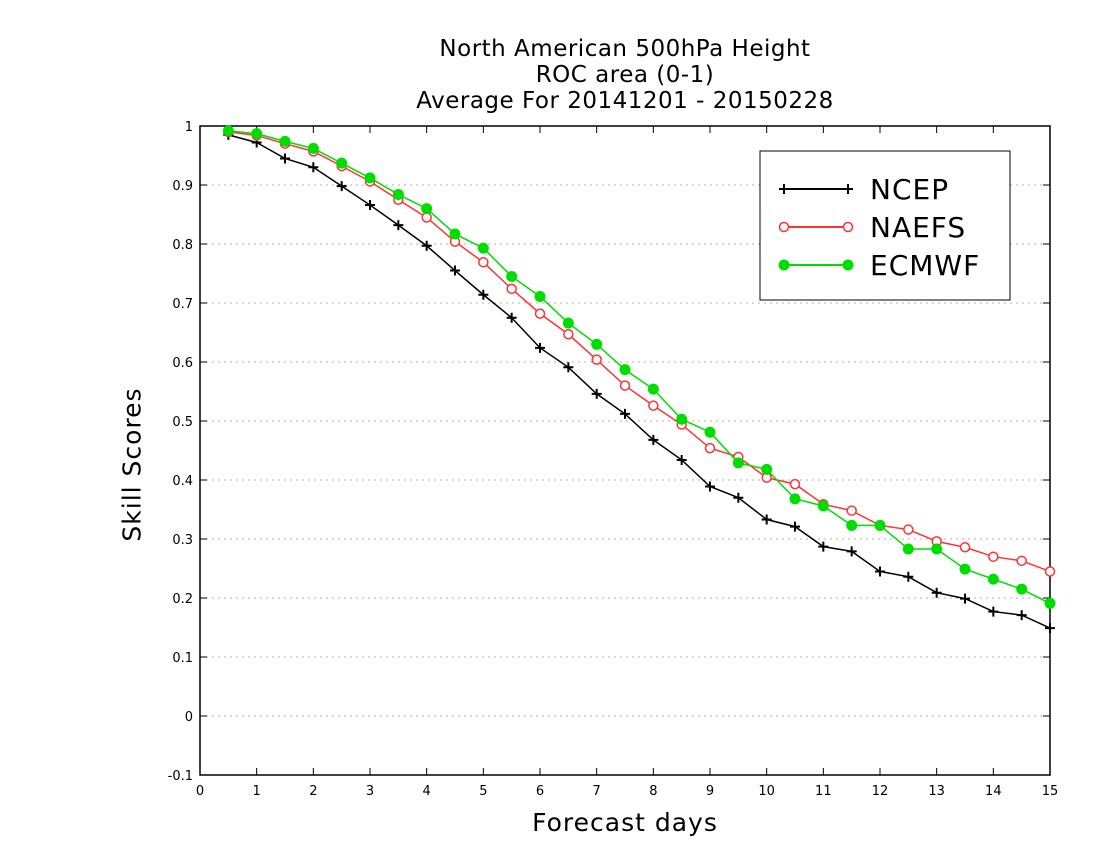 The image size is (1100, 850). I want to click on x-tick-label: 5, so click(483, 791).